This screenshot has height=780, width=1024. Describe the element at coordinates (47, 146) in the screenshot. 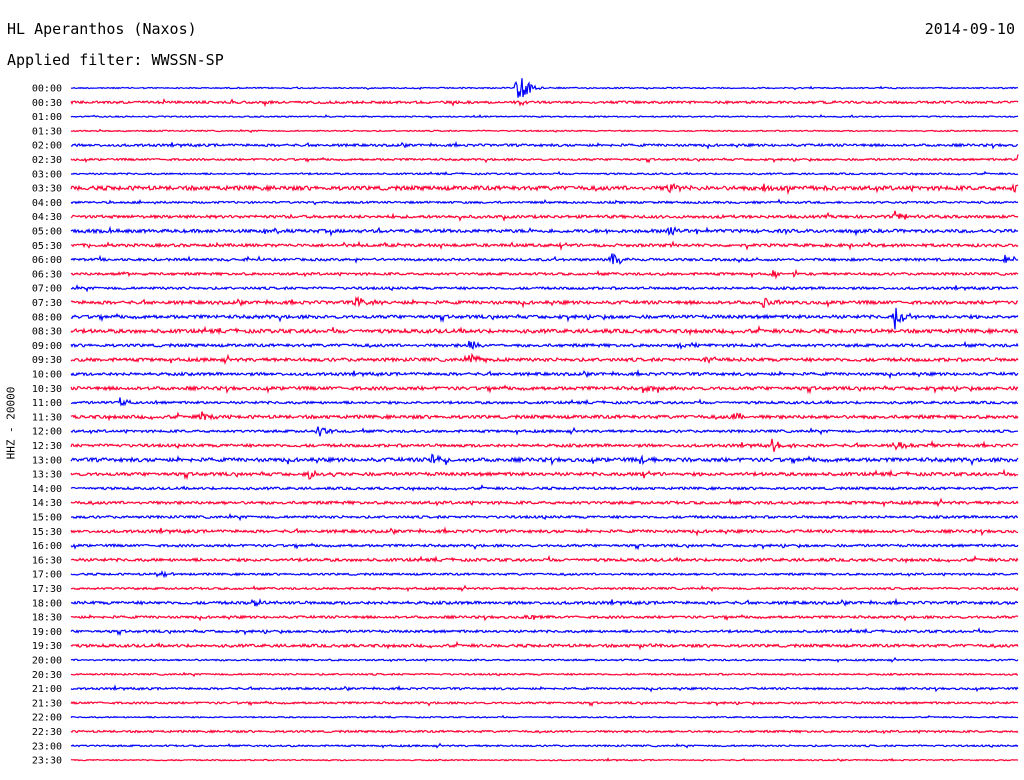

I see `row-time-label: 02:00` at that location.